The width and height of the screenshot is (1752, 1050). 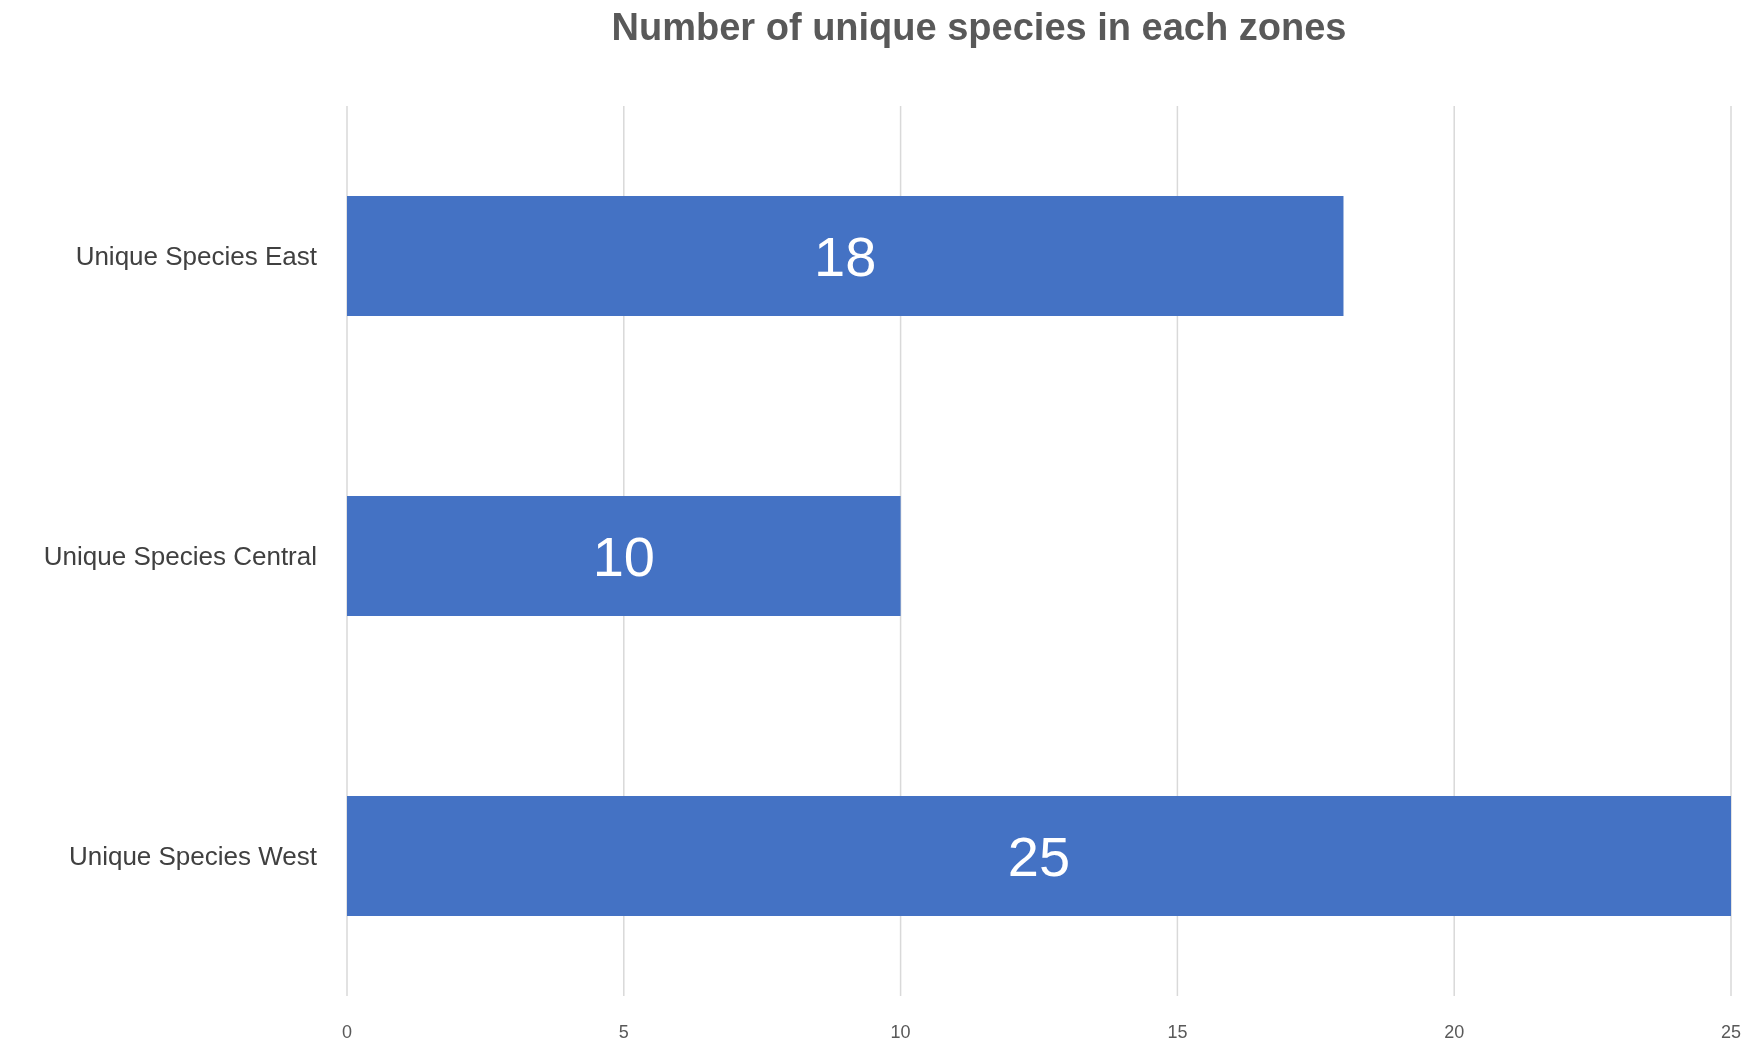 I want to click on x-tick-label: 20, so click(x=1454, y=1032).